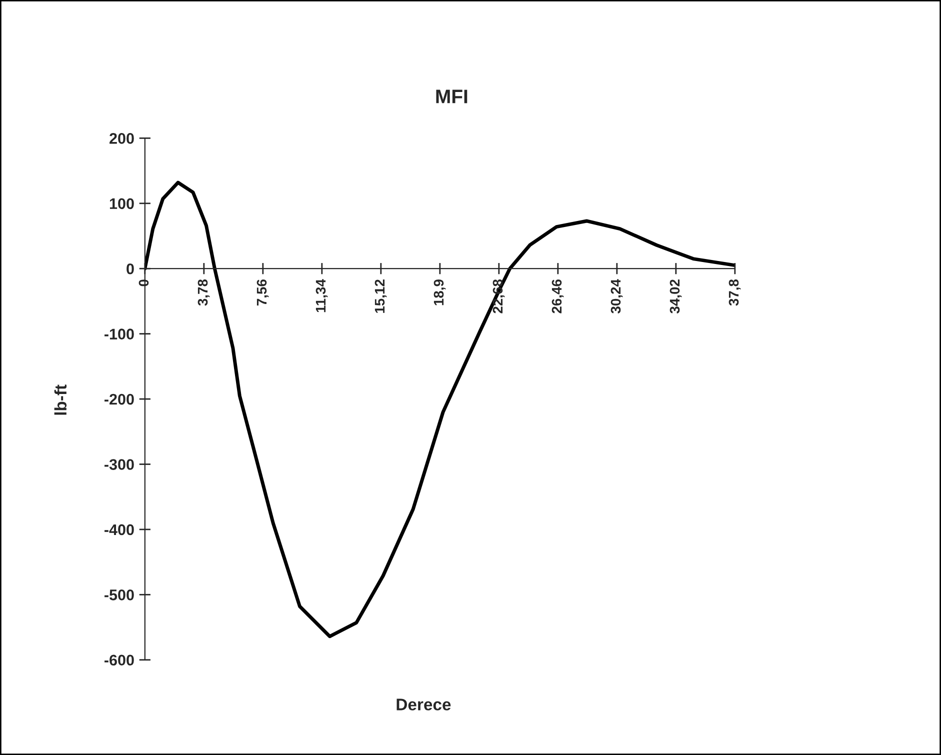  What do you see at coordinates (440, 293) in the screenshot?
I see `x-tick-label: 18,9` at bounding box center [440, 293].